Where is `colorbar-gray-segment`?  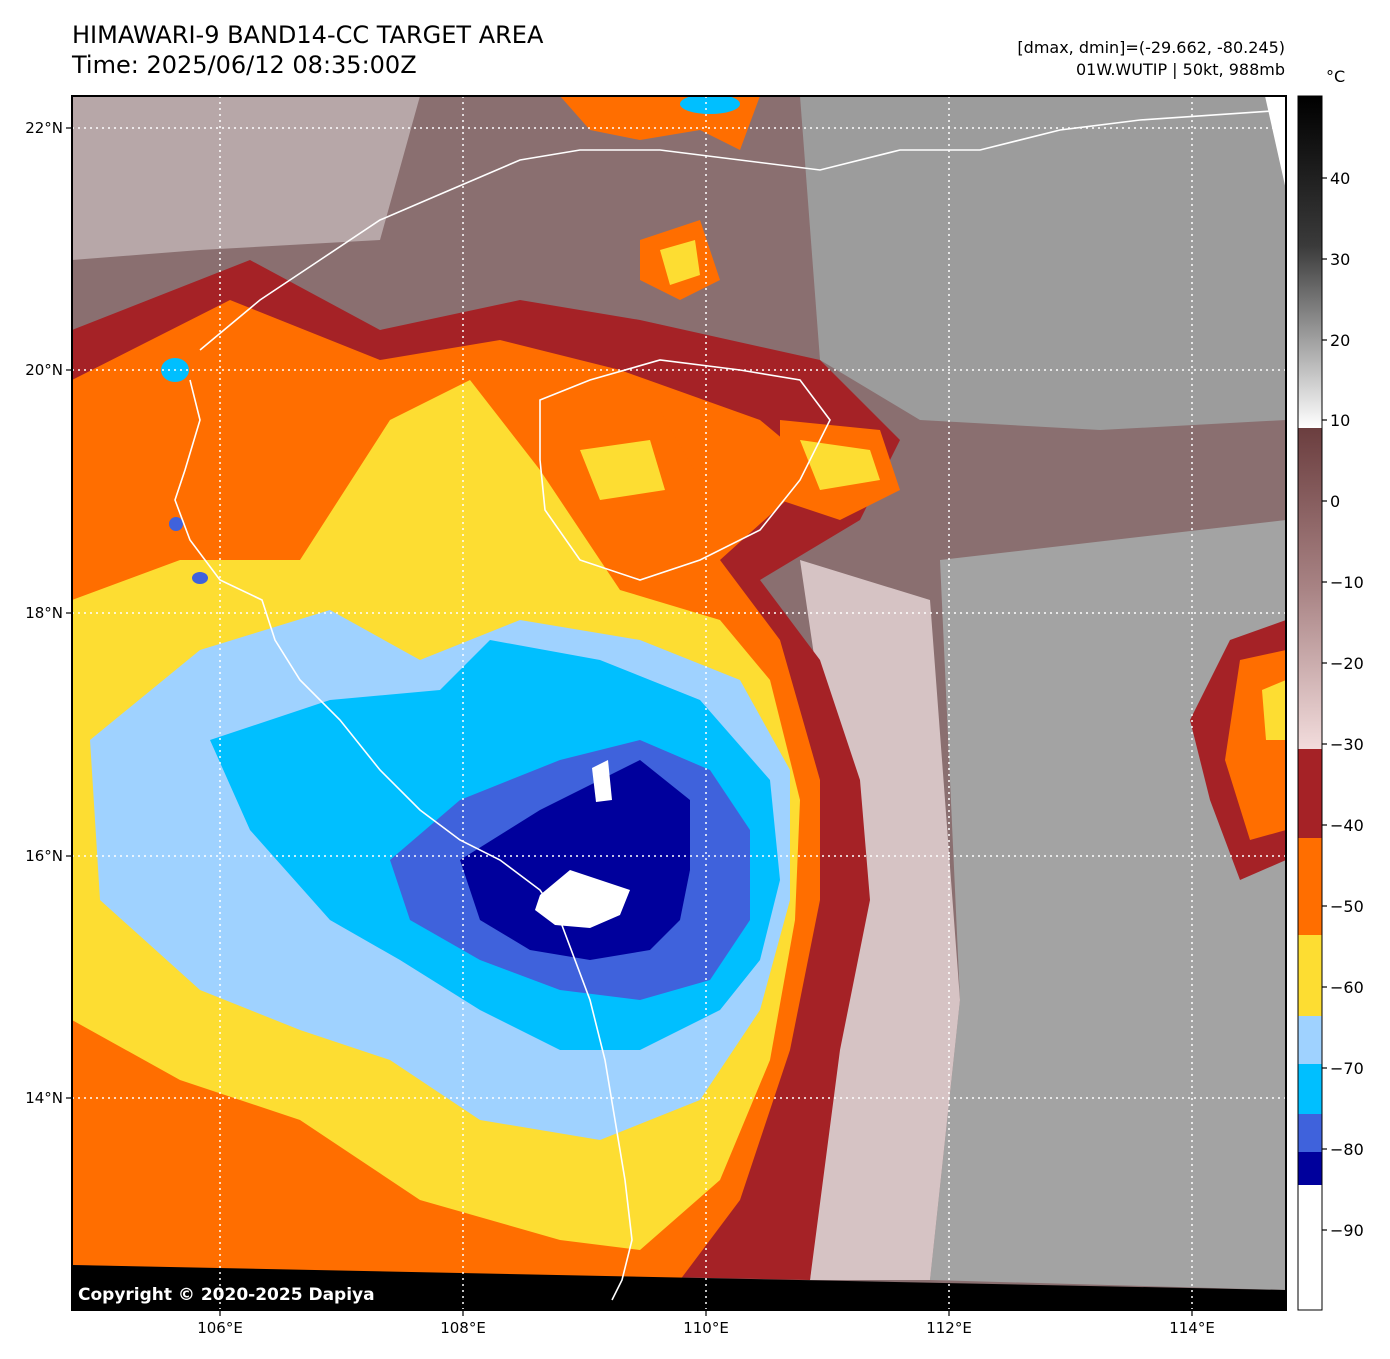 colorbar-gray-segment is located at coordinates (1310, 262).